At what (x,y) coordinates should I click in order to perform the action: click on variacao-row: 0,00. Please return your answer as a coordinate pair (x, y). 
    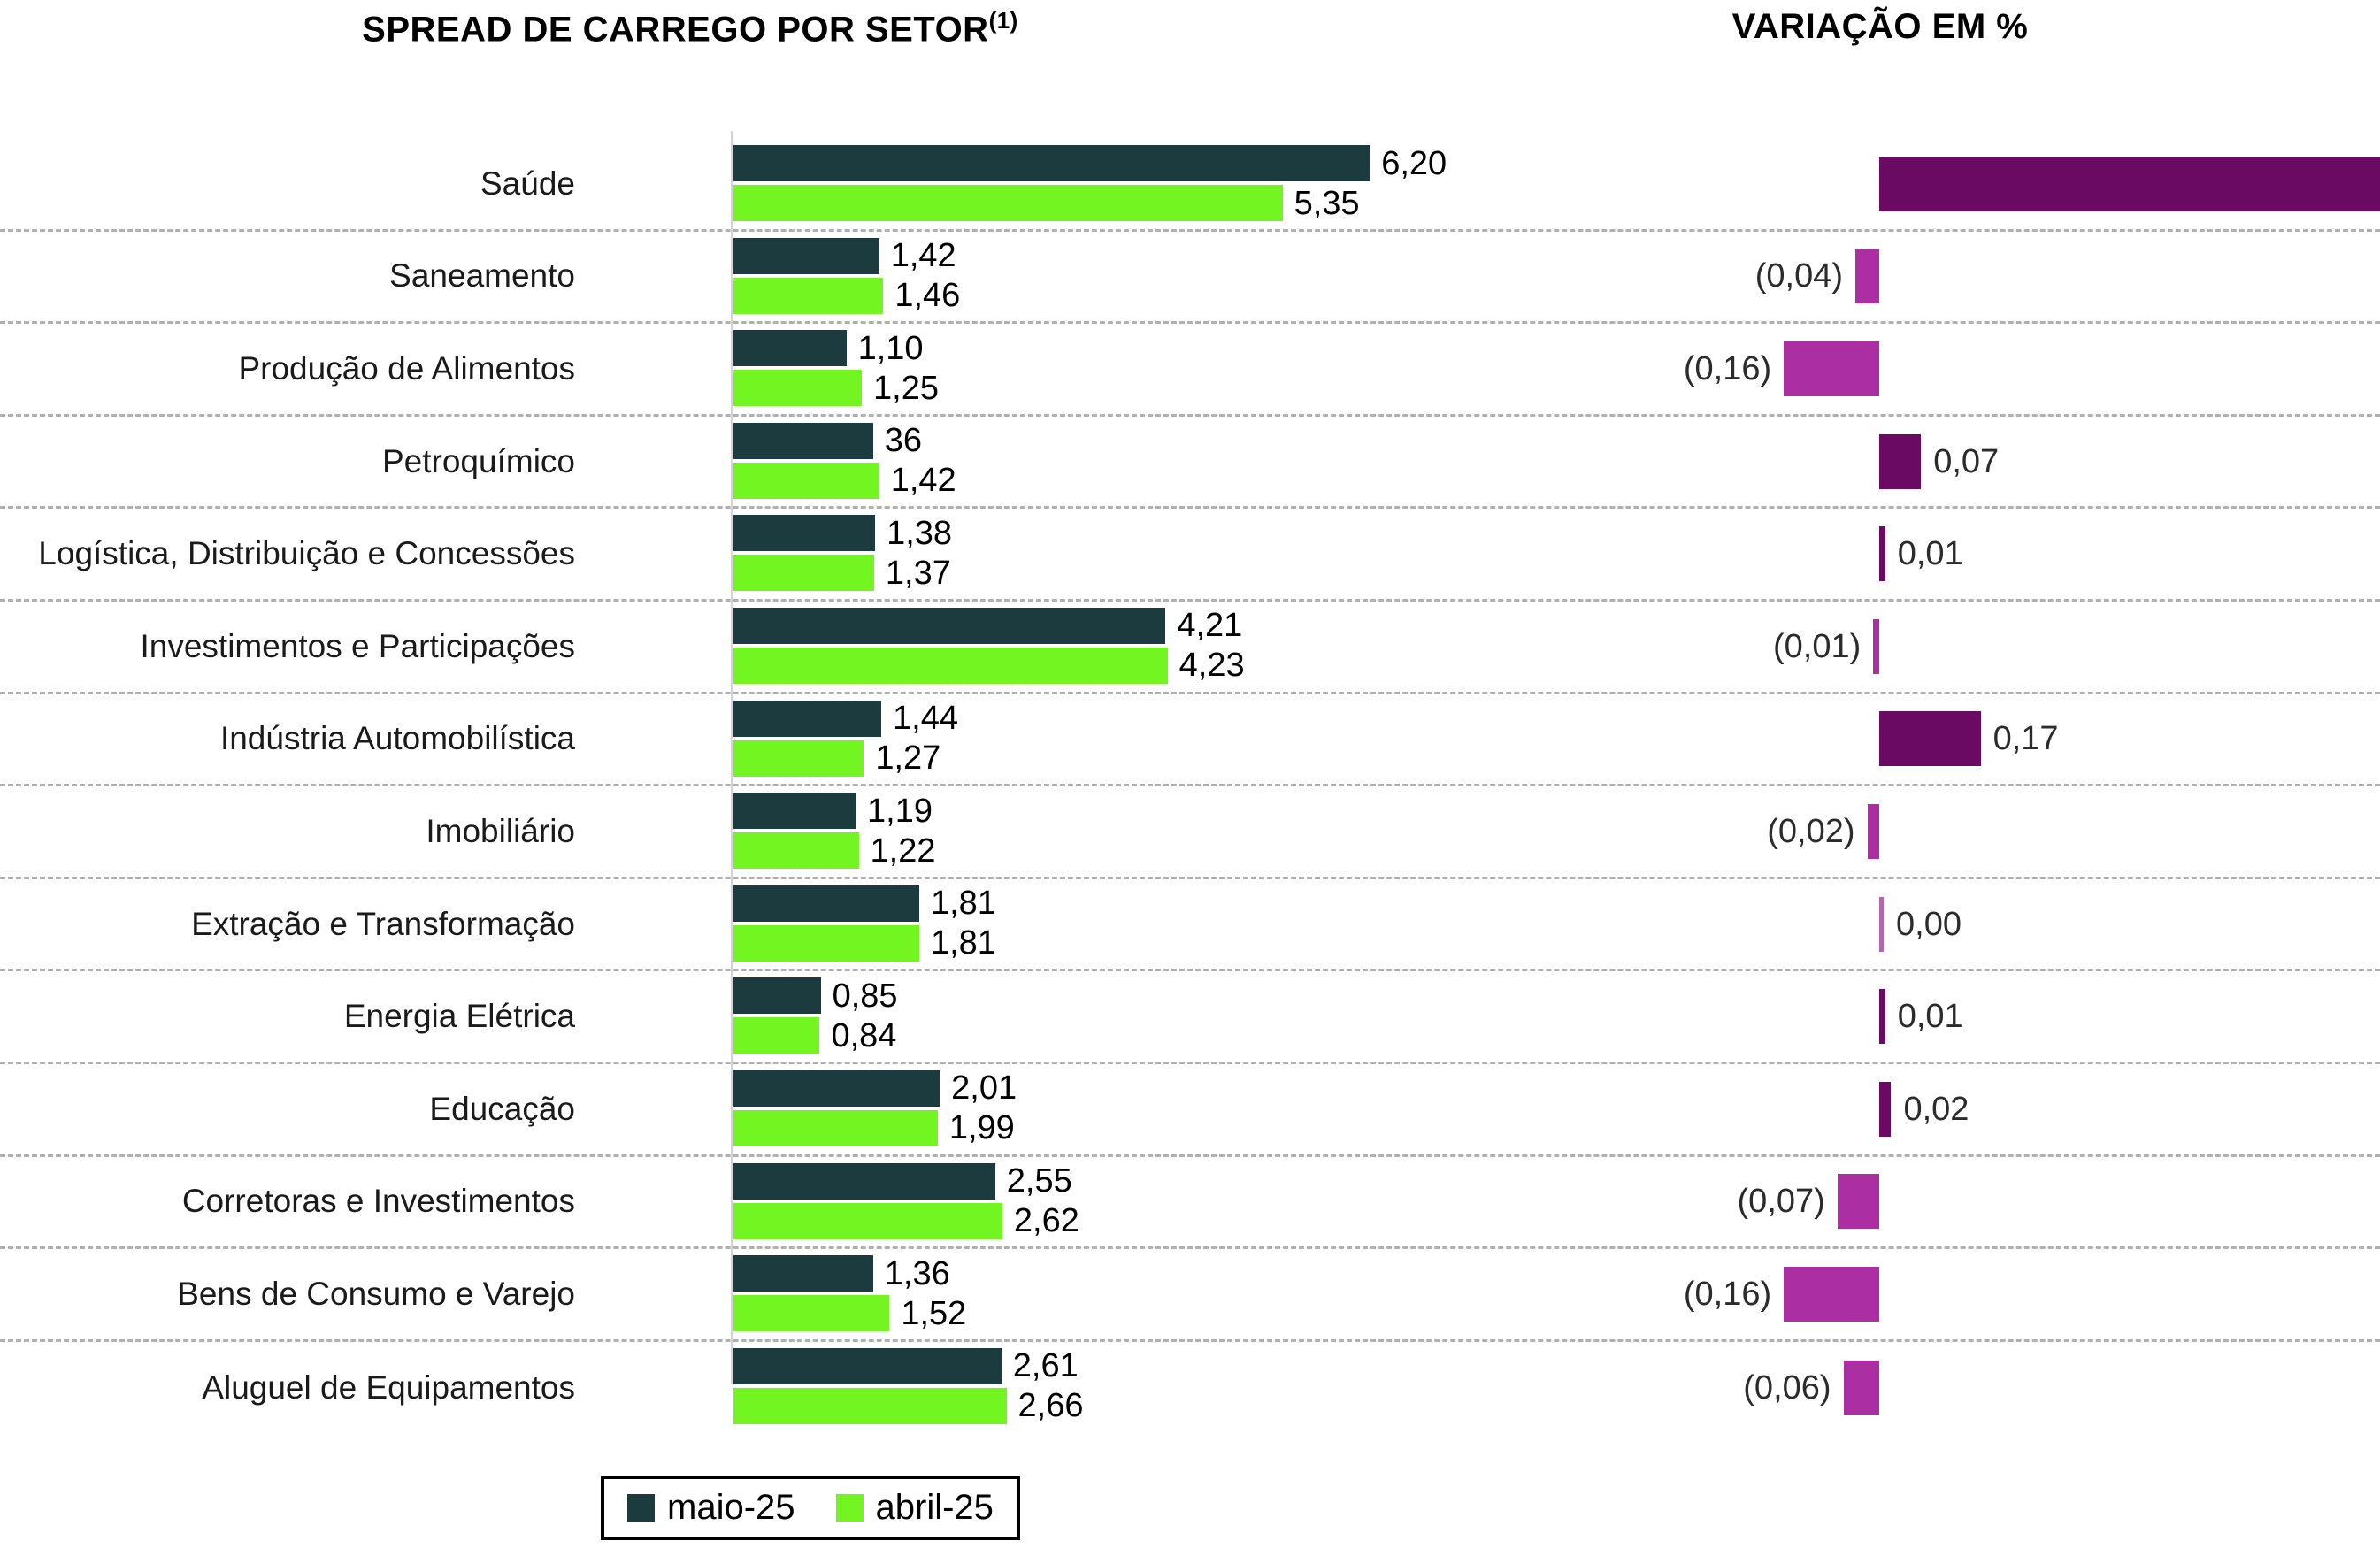
    Looking at the image, I should click on (1942, 924).